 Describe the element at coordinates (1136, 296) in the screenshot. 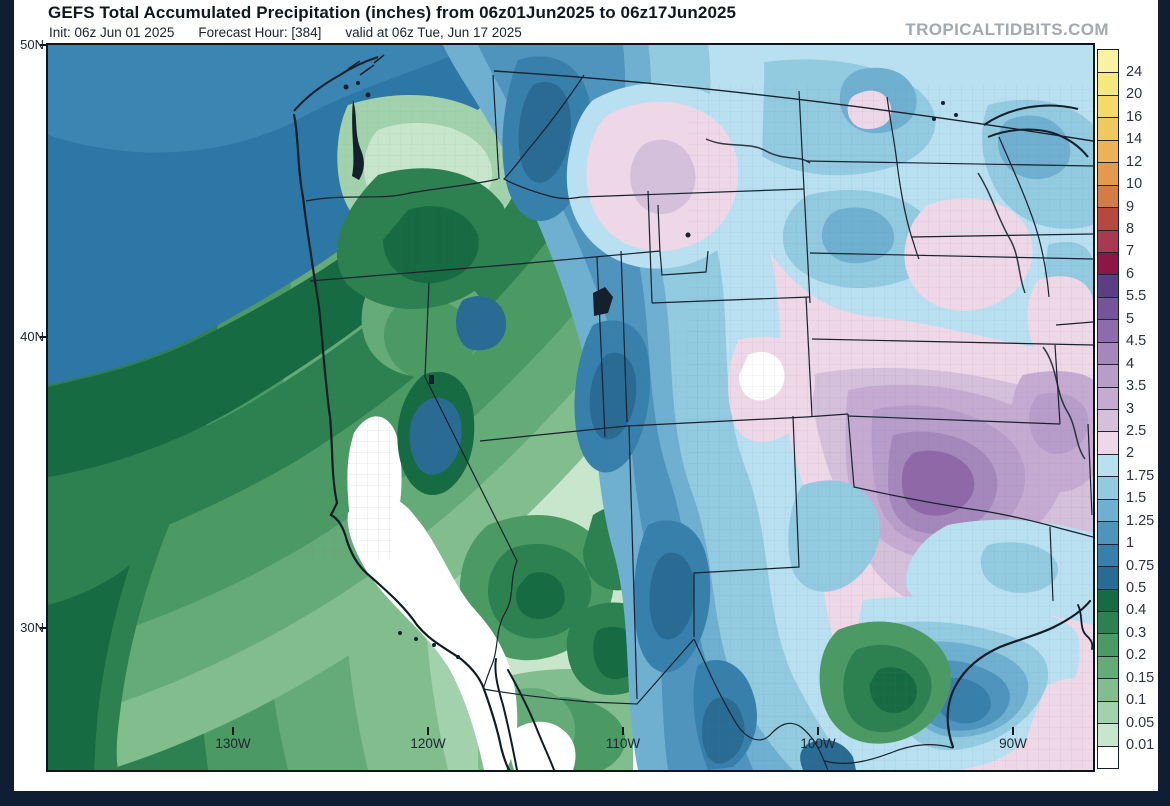

I see `colorbar-level-label: 5.5` at that location.